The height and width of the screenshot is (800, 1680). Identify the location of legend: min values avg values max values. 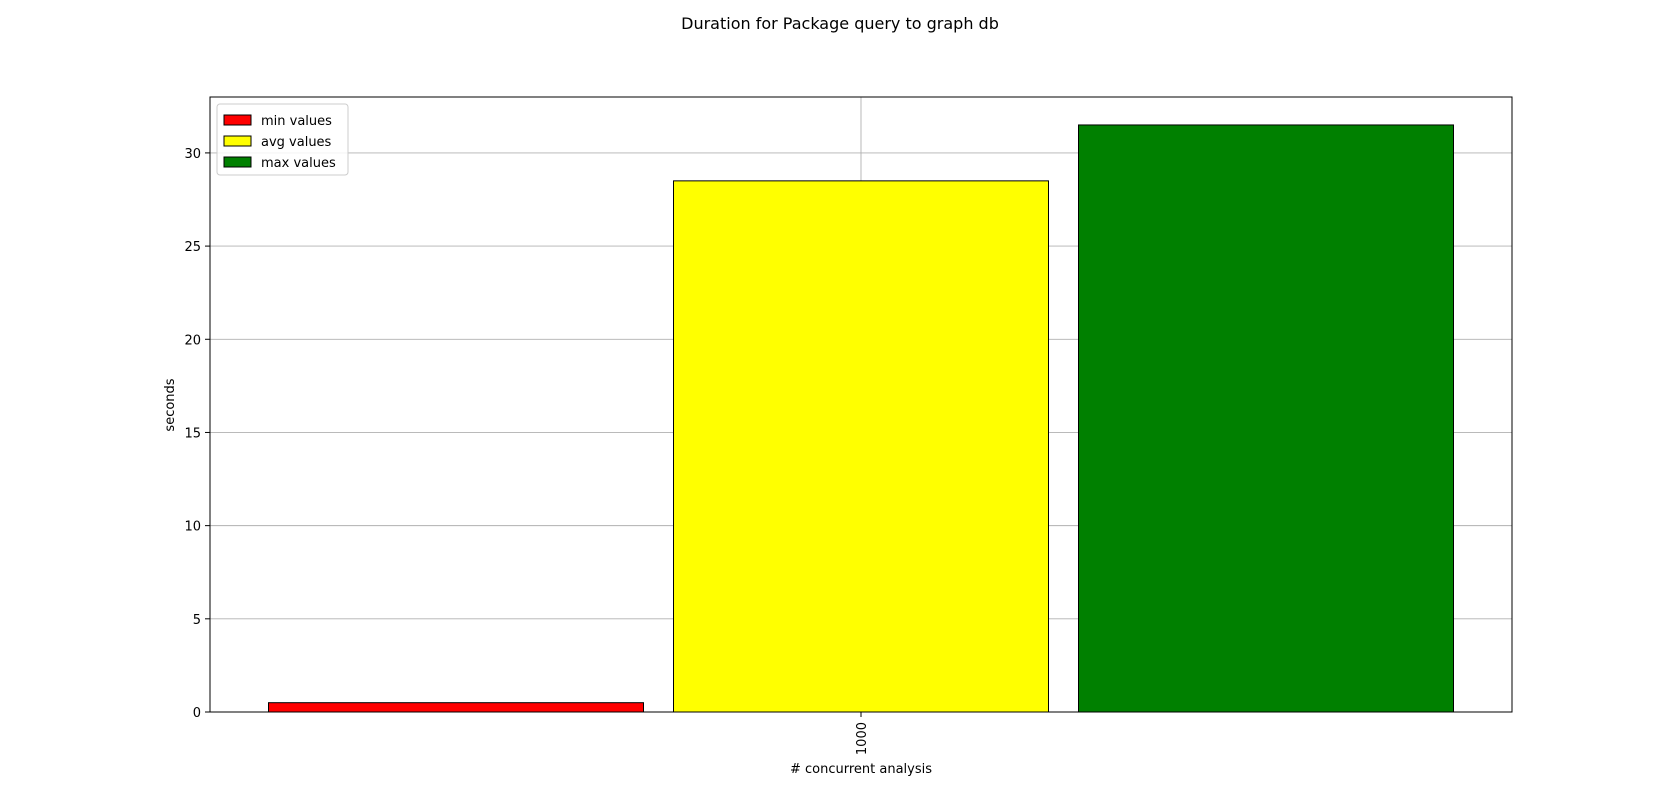
(282, 139).